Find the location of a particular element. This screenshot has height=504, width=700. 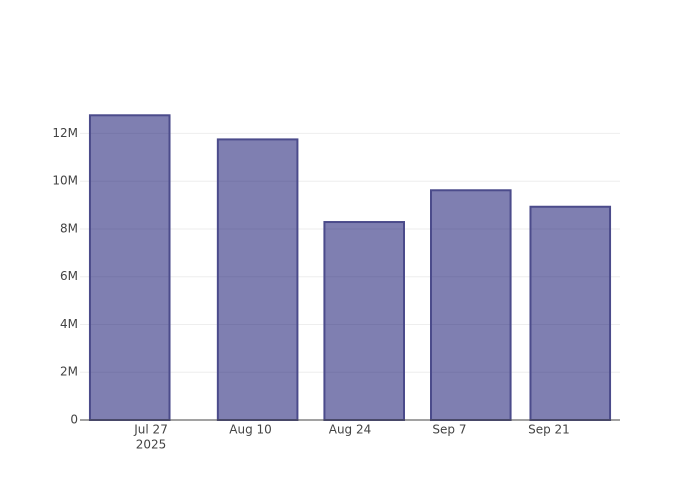

x-year-label: 2025 is located at coordinates (151, 445).